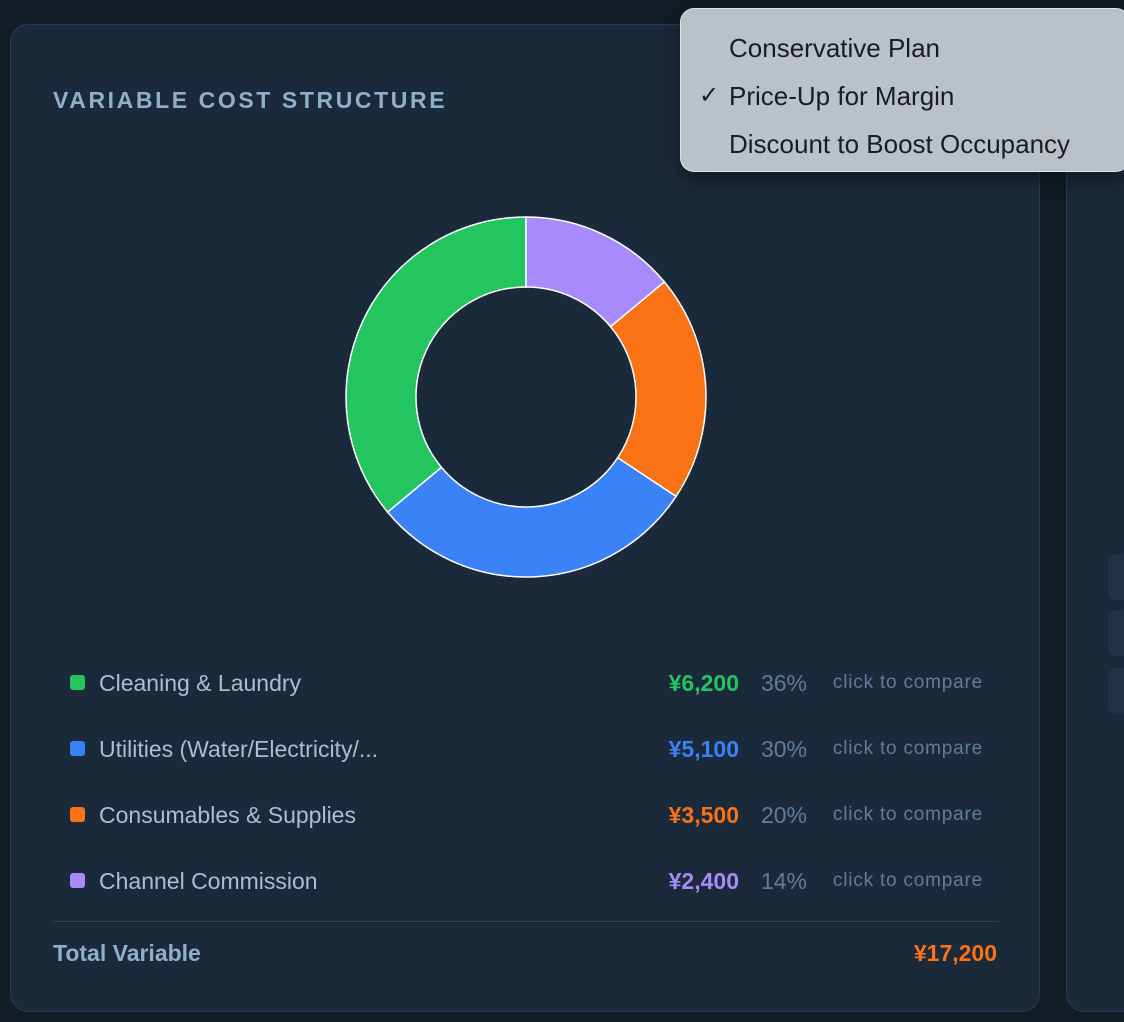 The image size is (1124, 1022). What do you see at coordinates (703, 881) in the screenshot?
I see `legend-value: ¥2,400` at bounding box center [703, 881].